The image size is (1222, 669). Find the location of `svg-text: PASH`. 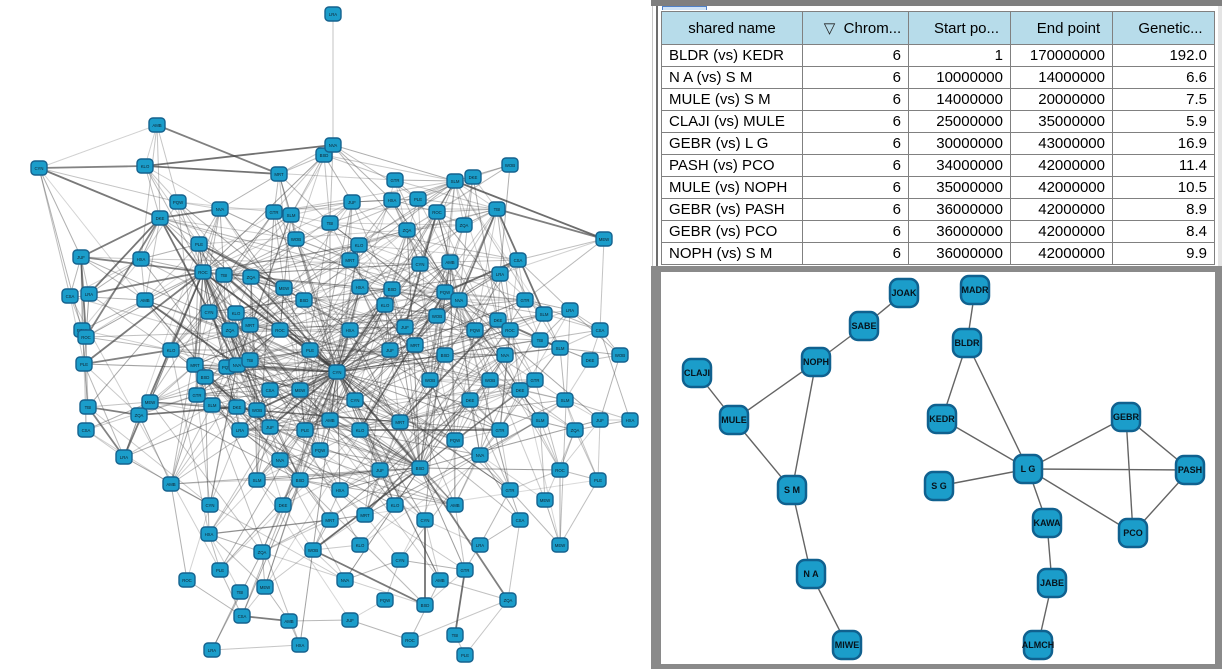

svg-text: PASH is located at coordinates (1190, 470).